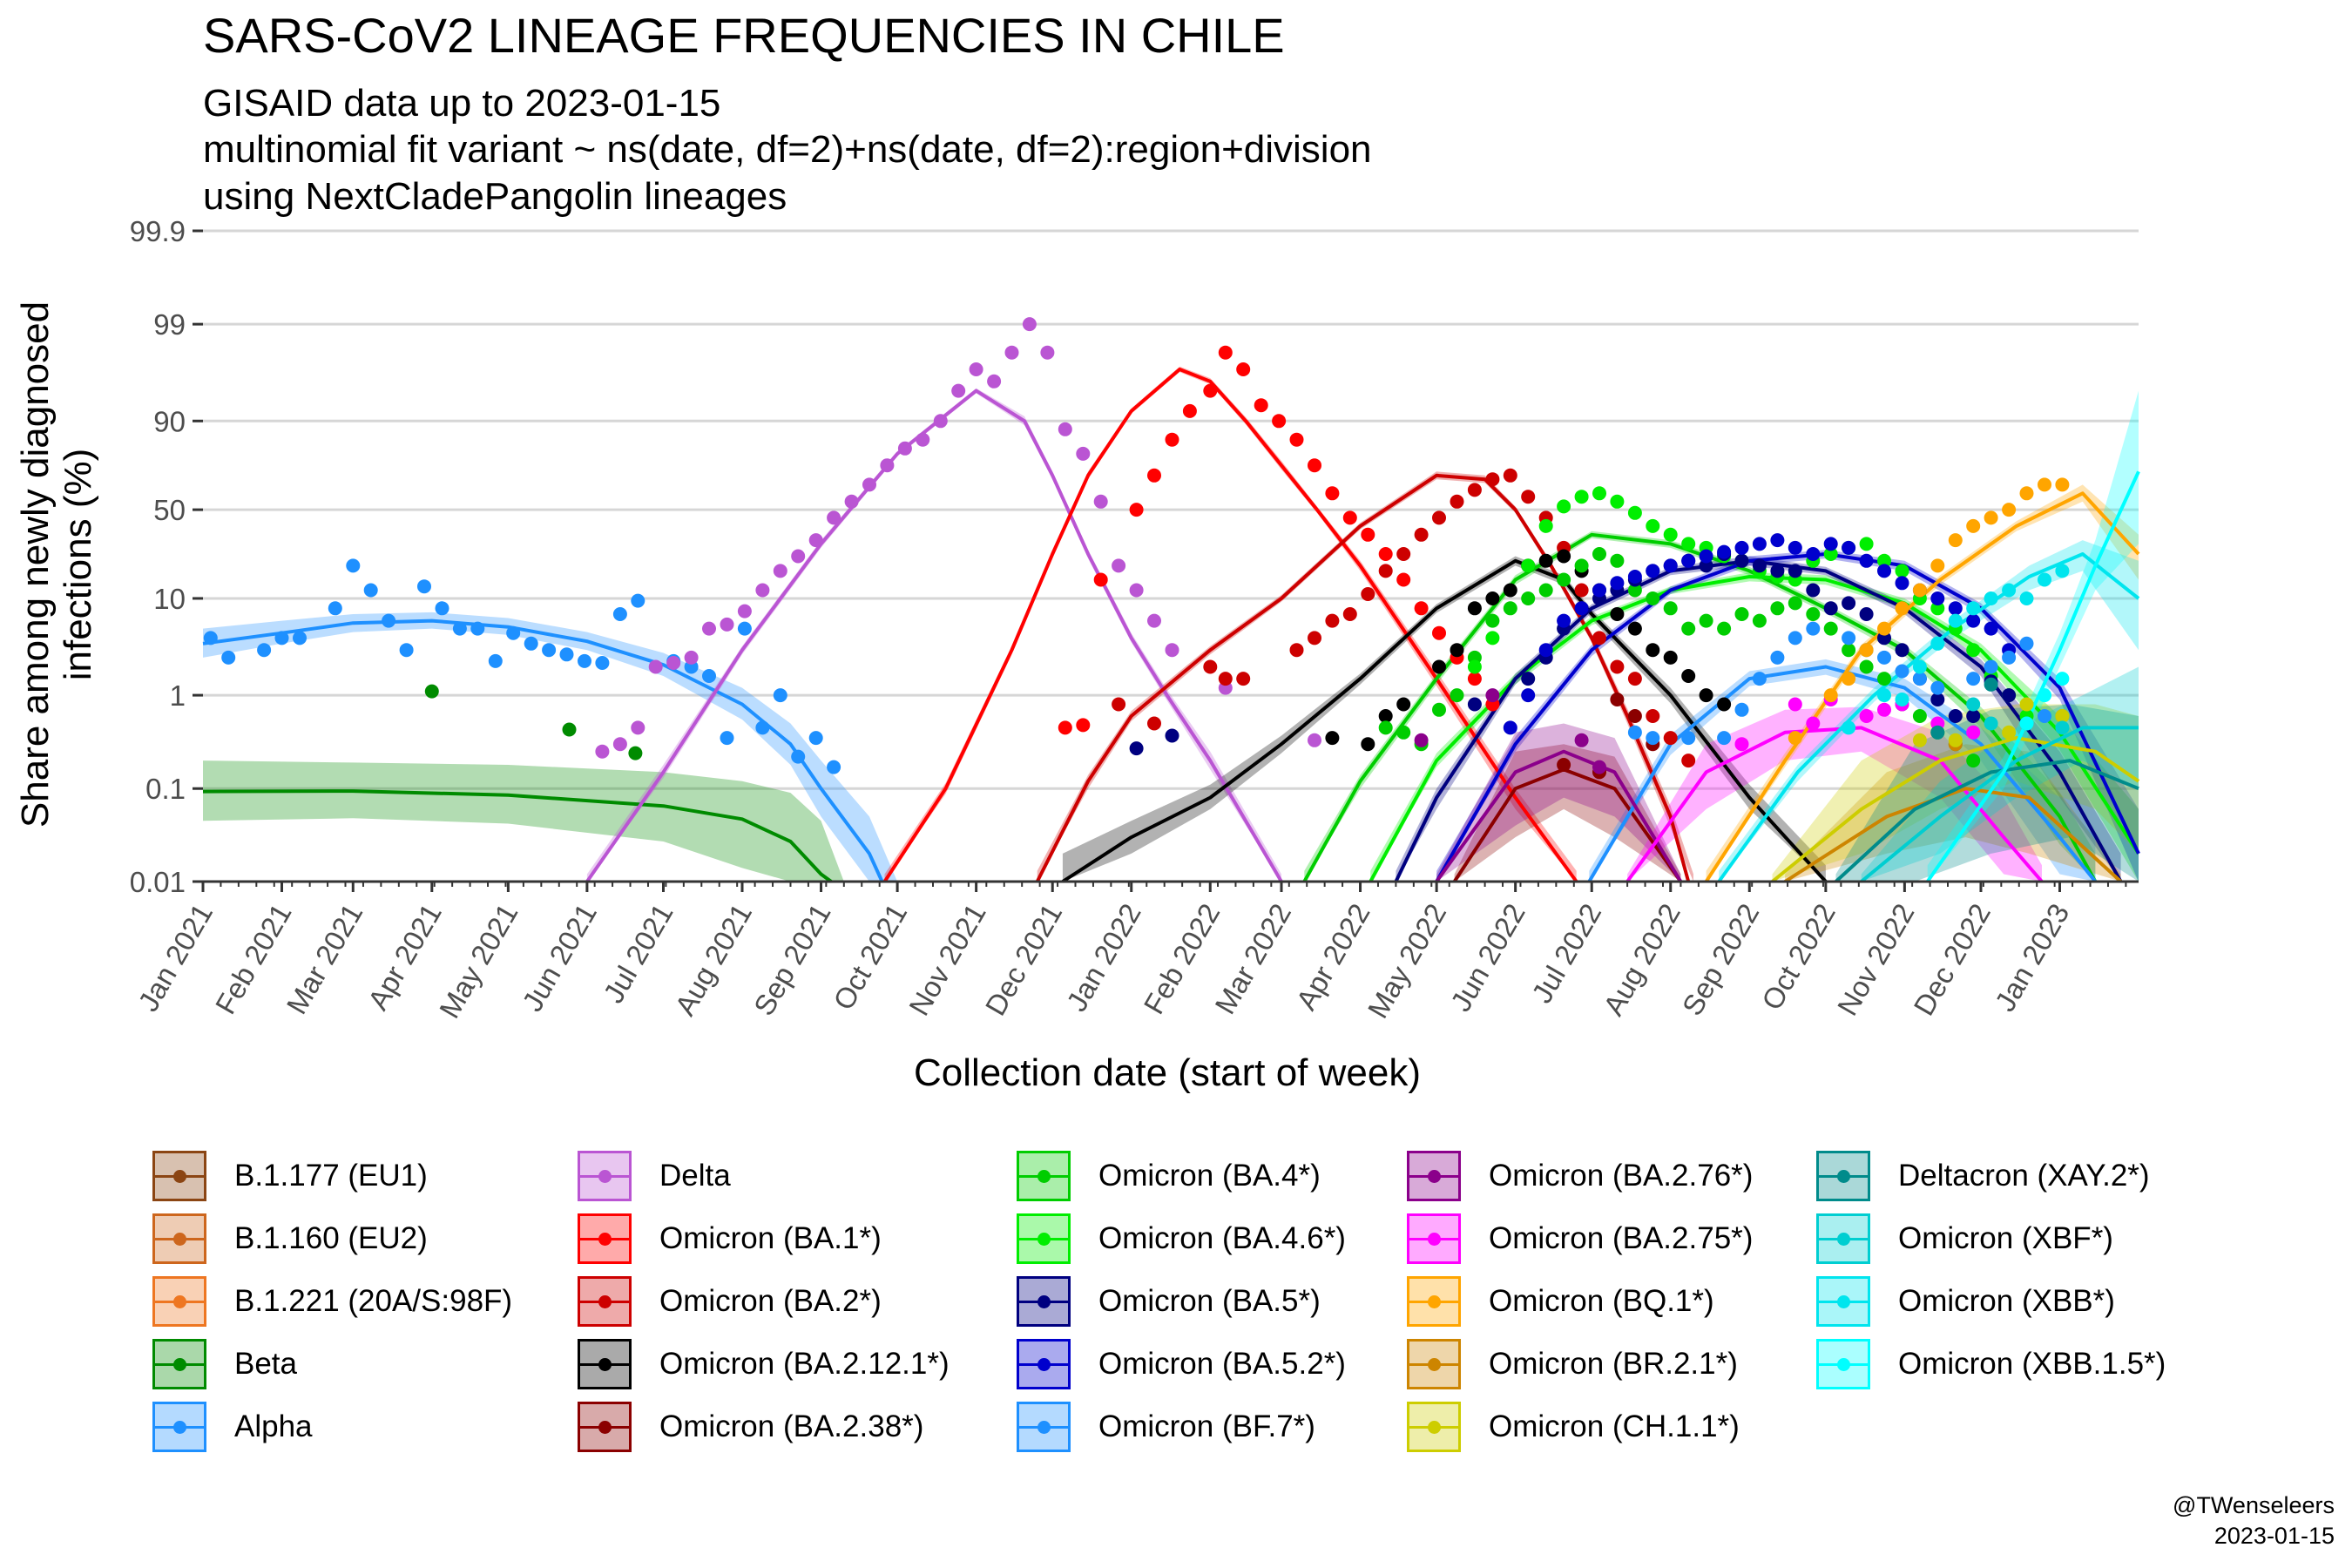 The height and width of the screenshot is (1568, 2352). Describe the element at coordinates (1559, 816) in the screenshot. I see `fit-line-Omicron (BA.2.76*)` at that location.